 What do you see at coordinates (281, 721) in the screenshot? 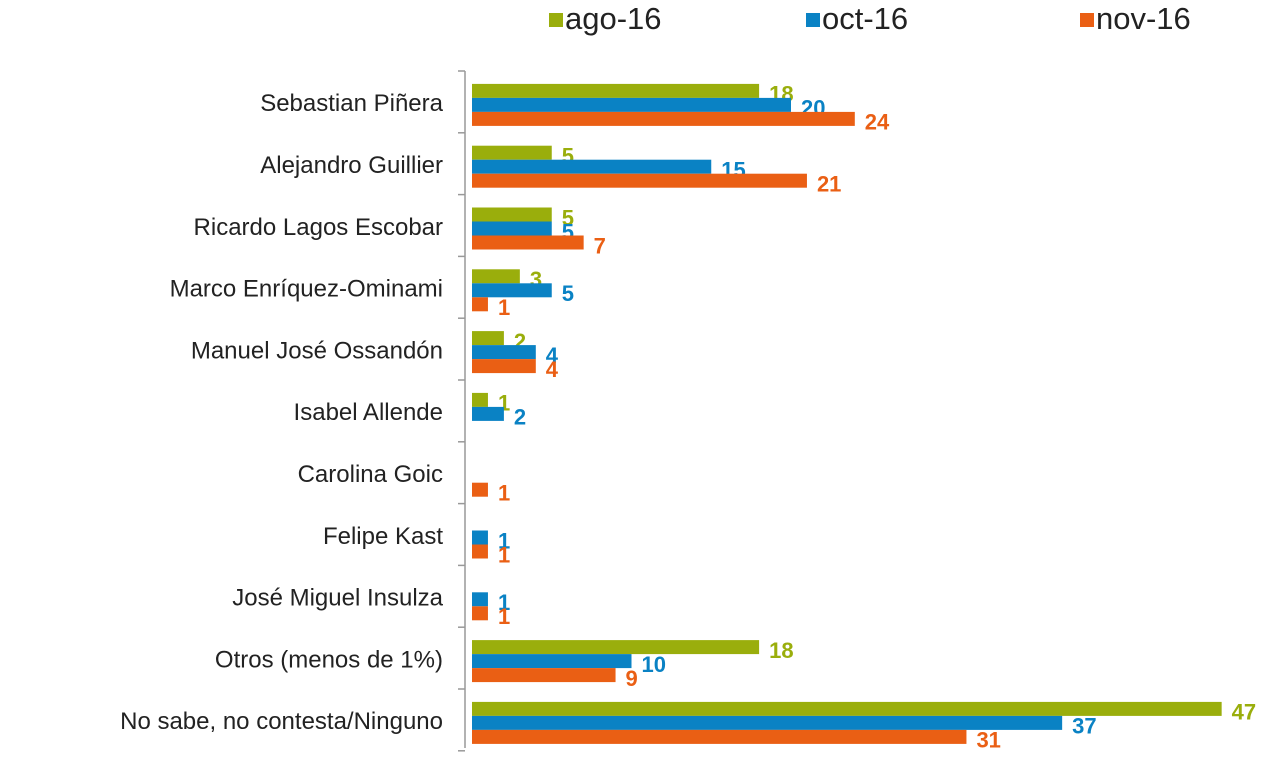
I see `category-label: No sabe, no contesta/Ninguno` at bounding box center [281, 721].